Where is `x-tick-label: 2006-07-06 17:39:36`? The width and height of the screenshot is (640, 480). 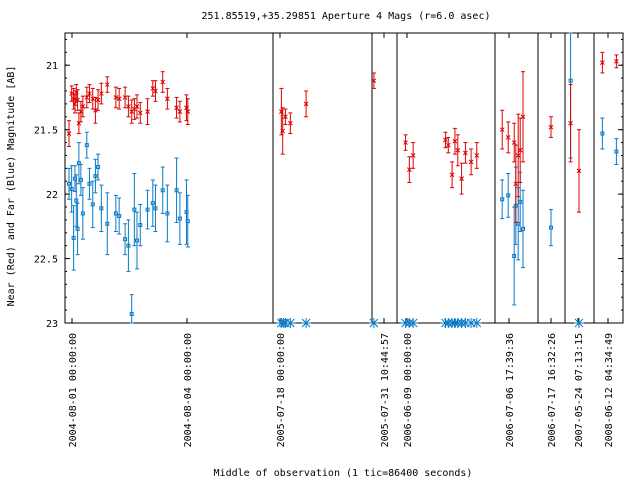
x-tick-label: 2006-07-06 17:39:36 is located at coordinates (510, 390).